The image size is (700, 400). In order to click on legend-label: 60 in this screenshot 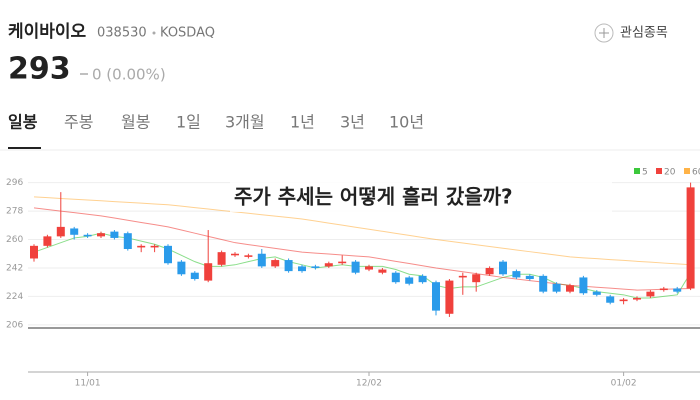, I will do `click(696, 173)`.